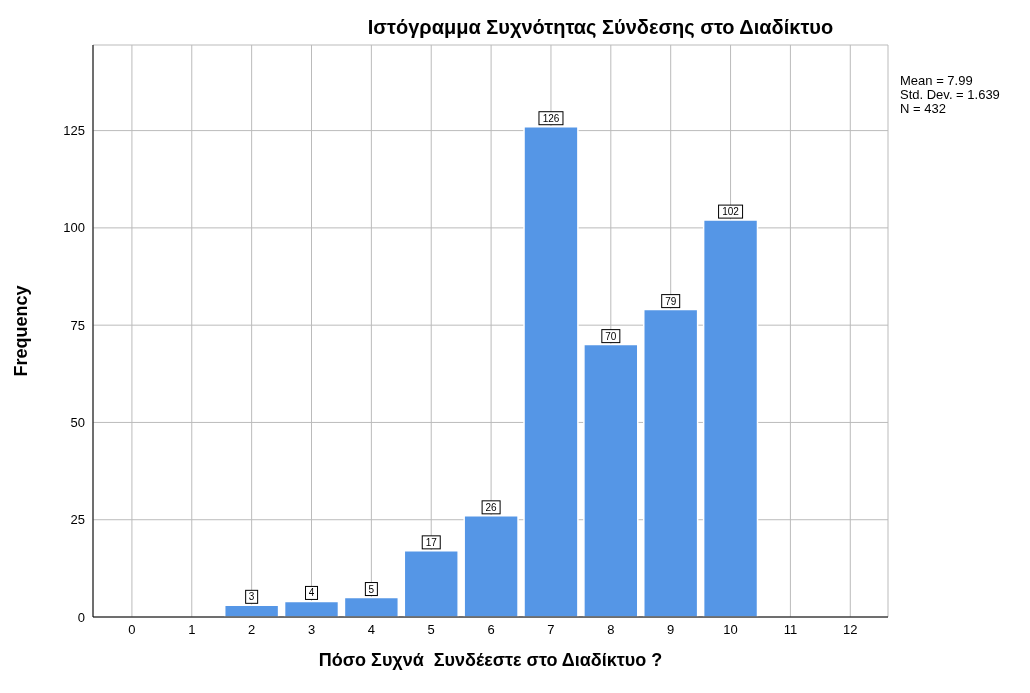  I want to click on data-label: 17, so click(431, 542).